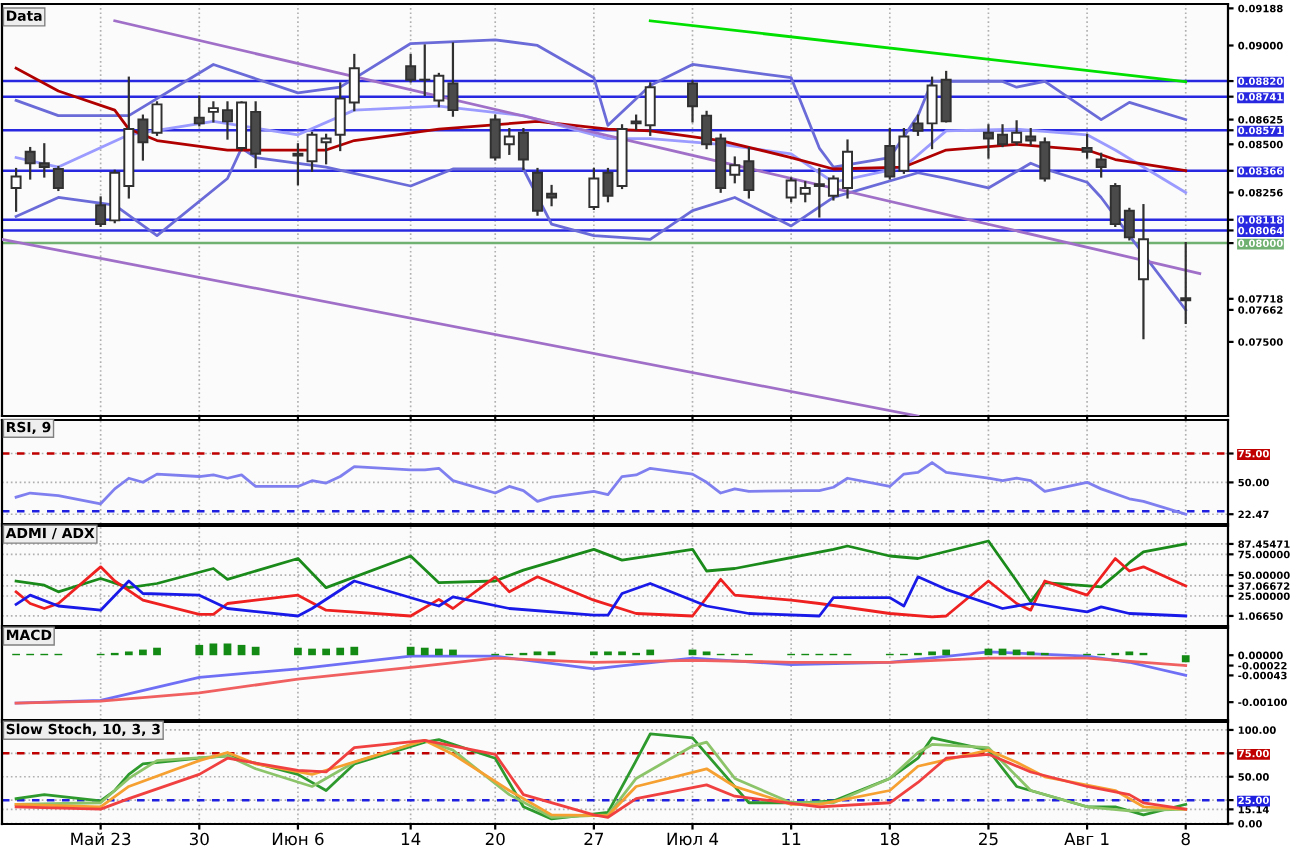 The width and height of the screenshot is (1300, 854). Describe the element at coordinates (298, 839) in the screenshot. I see `x-tick-label: Июн 6` at that location.